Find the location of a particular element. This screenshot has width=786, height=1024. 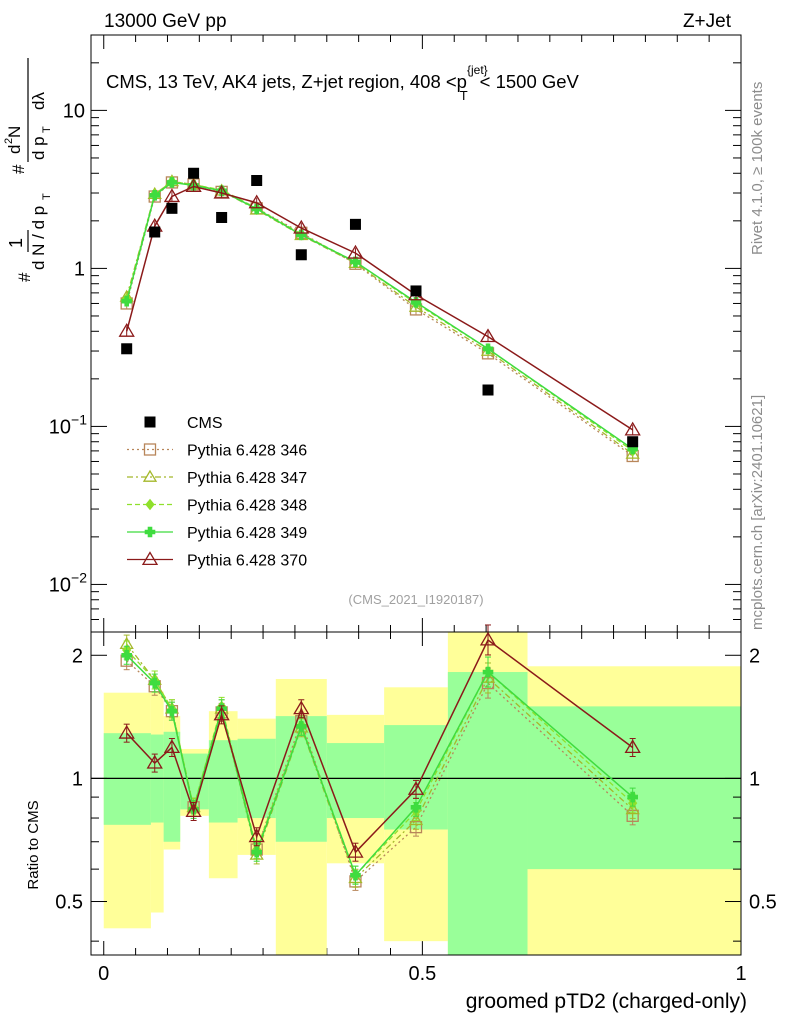

y-label-hash-1: # is located at coordinates (24, 277).